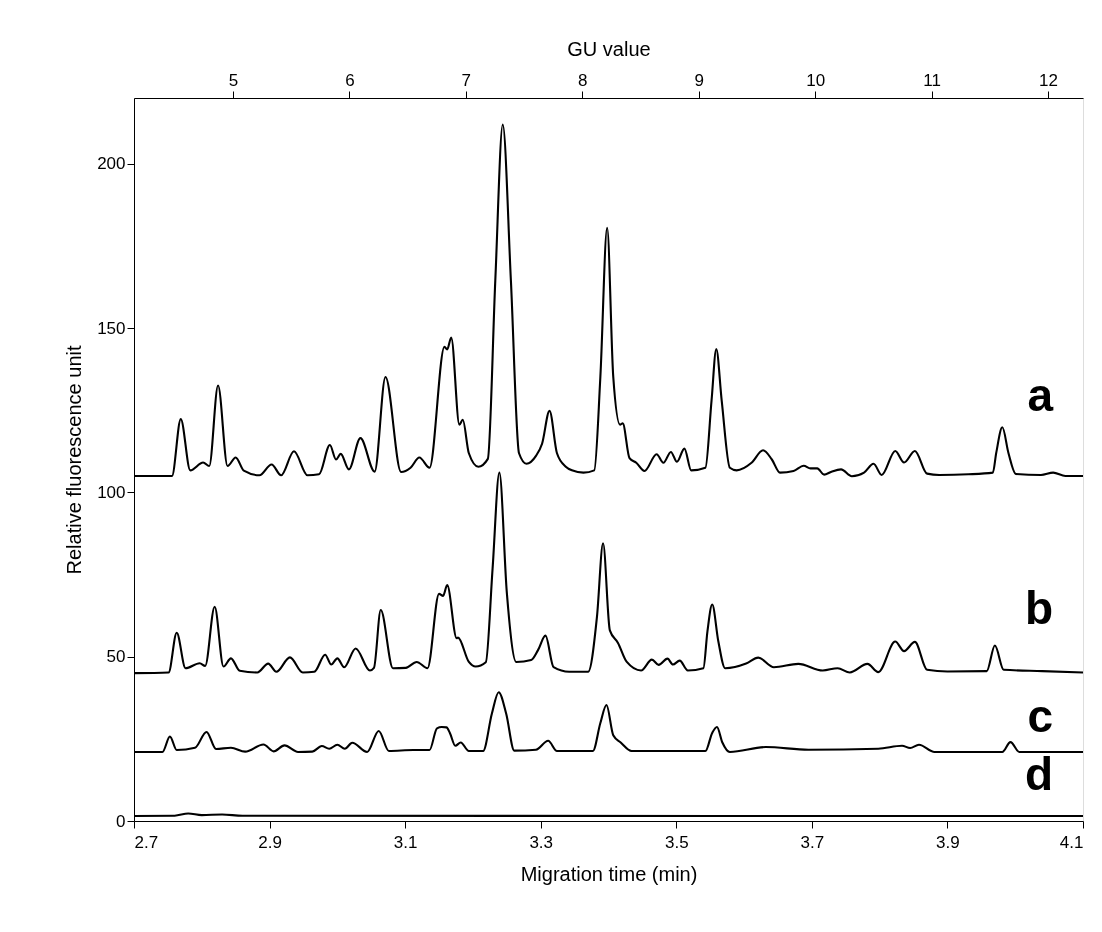 This screenshot has height=932, width=1102. I want to click on x2-tick-label: 6, so click(350, 80).